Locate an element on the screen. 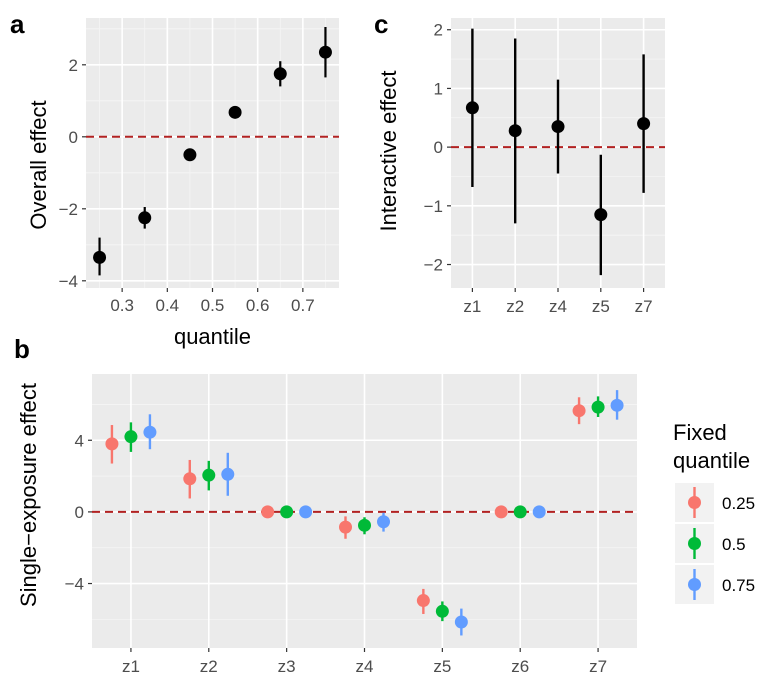 The image size is (769, 675). legend-label: 0.75 is located at coordinates (738, 585).